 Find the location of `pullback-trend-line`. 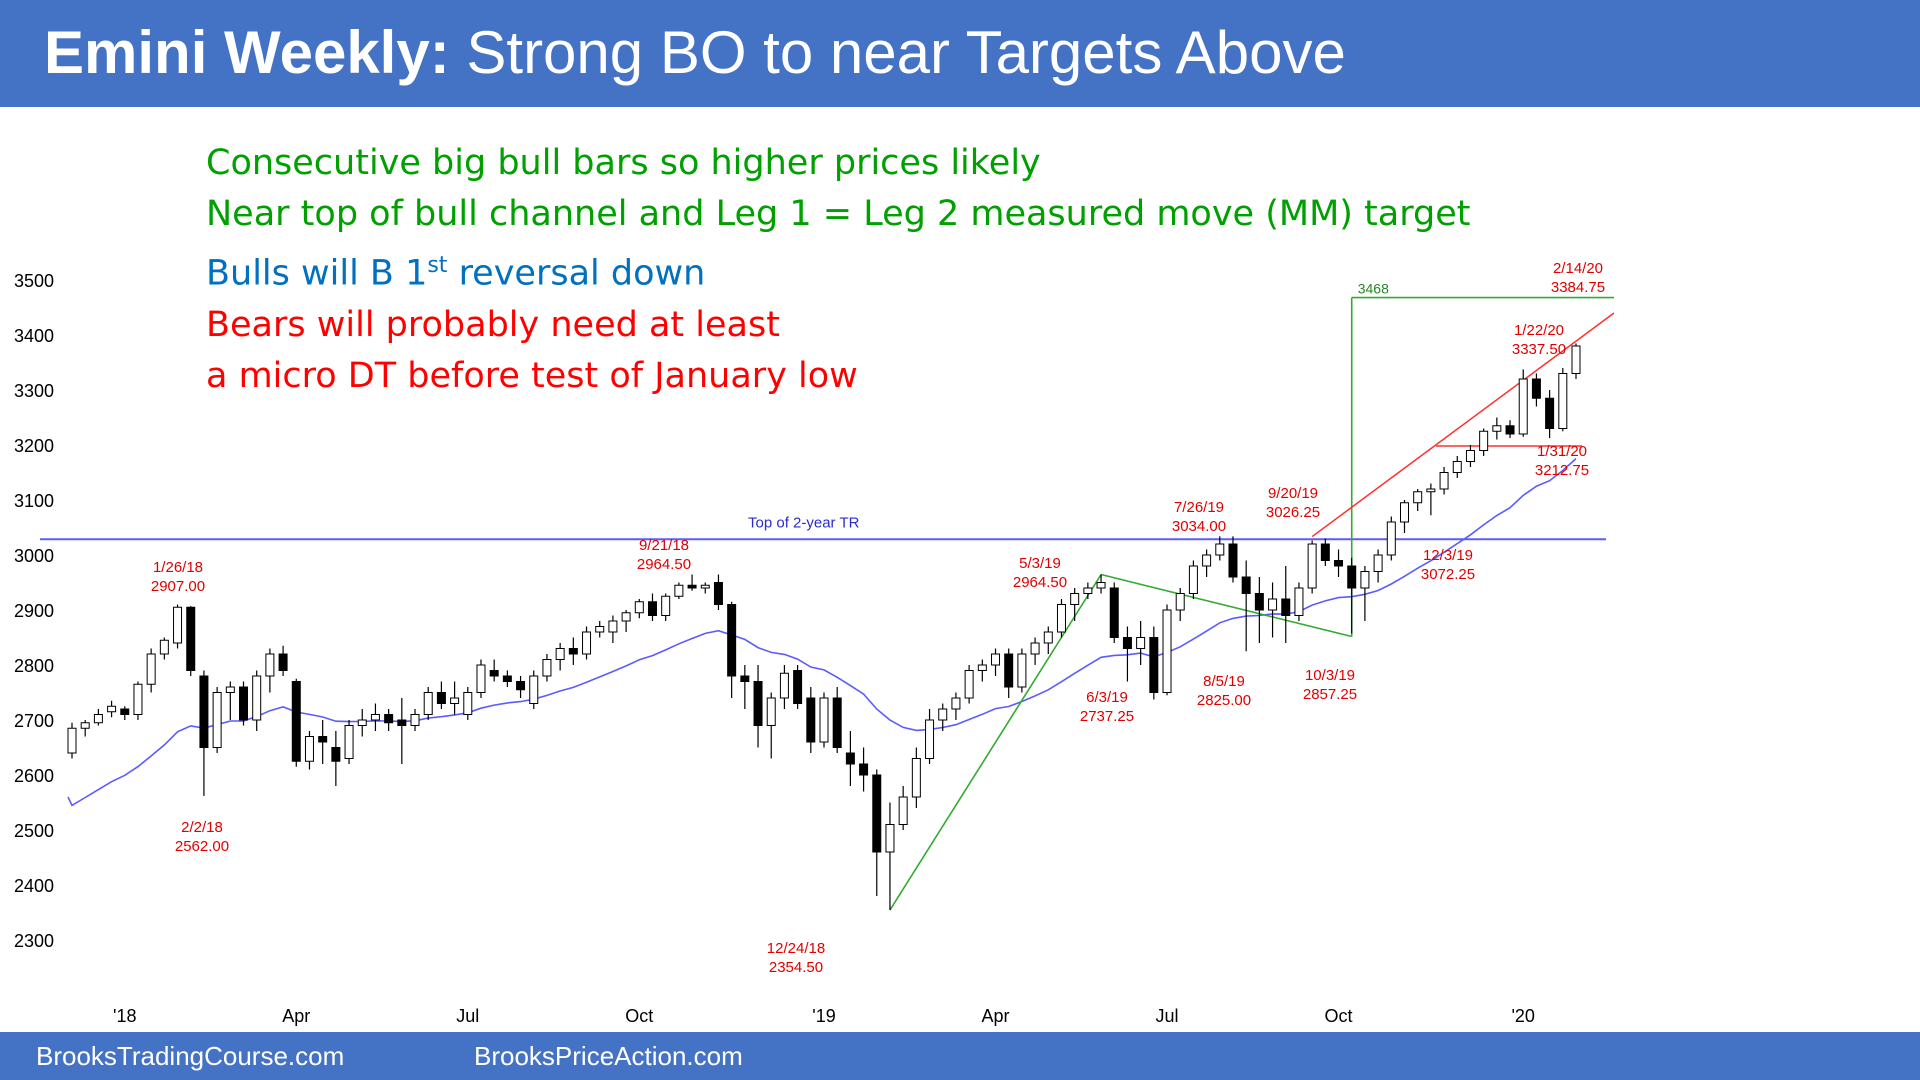

pullback-trend-line is located at coordinates (1226, 605).